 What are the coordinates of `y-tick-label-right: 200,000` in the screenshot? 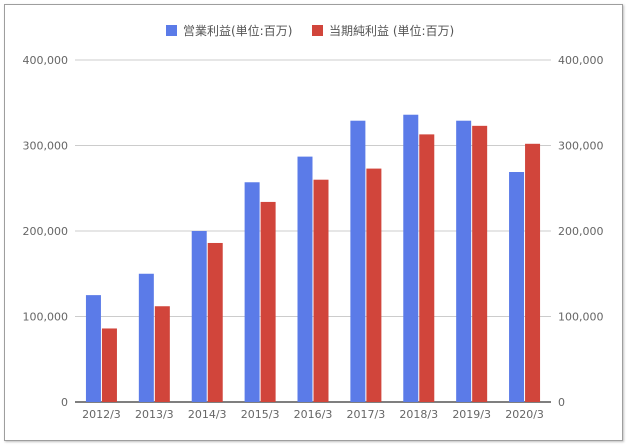 It's located at (581, 231).